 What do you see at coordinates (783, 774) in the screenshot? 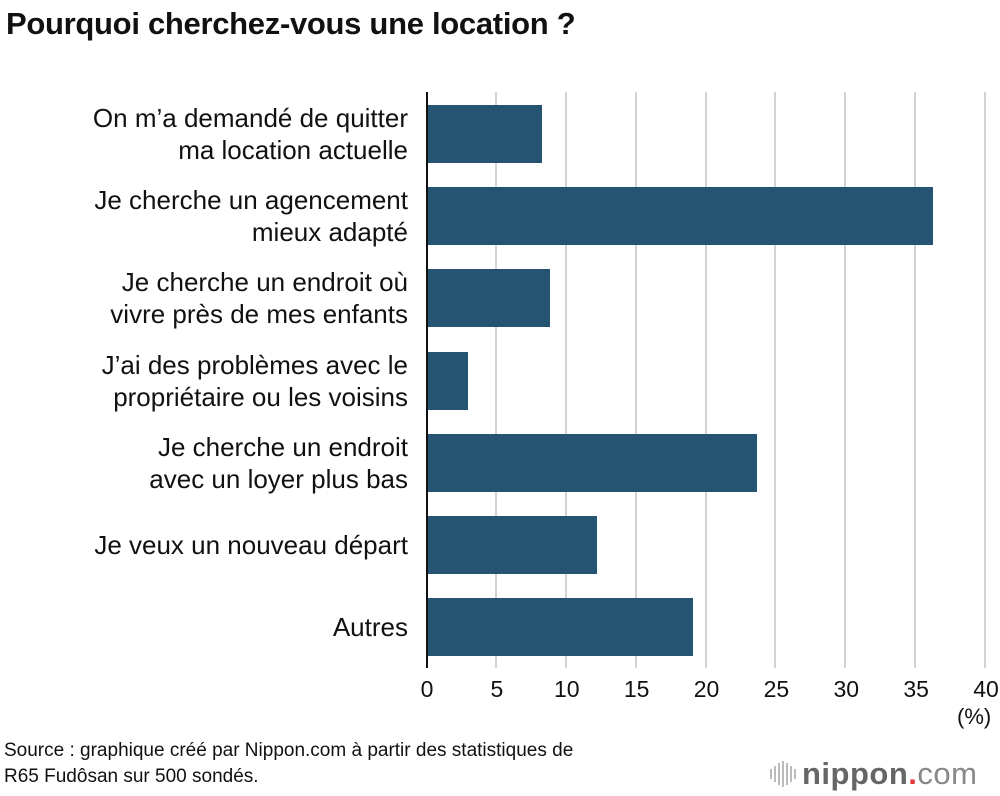
I see `sound-wave-icon` at bounding box center [783, 774].